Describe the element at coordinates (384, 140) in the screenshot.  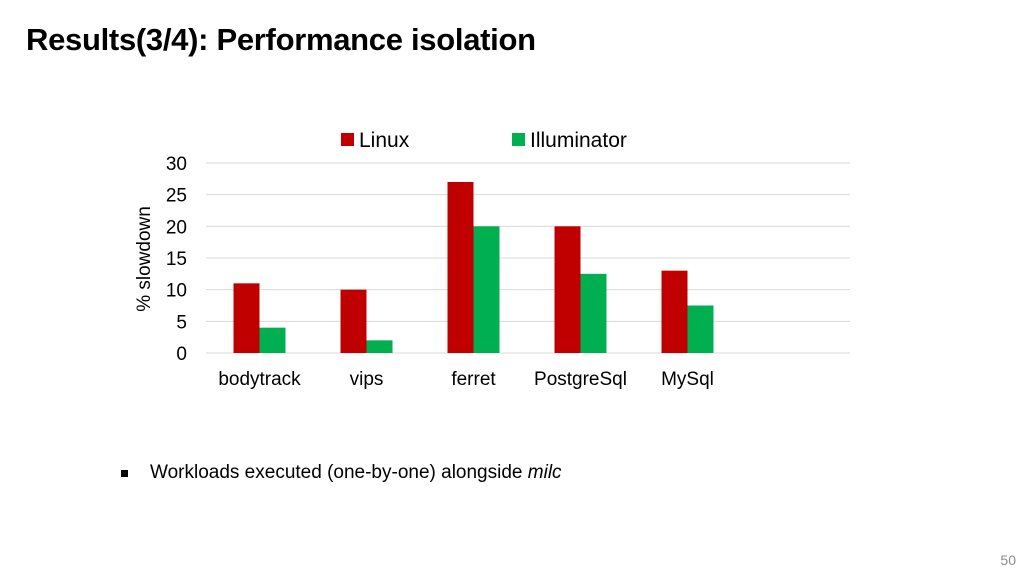
I see `legend-label-linux: Linux` at that location.